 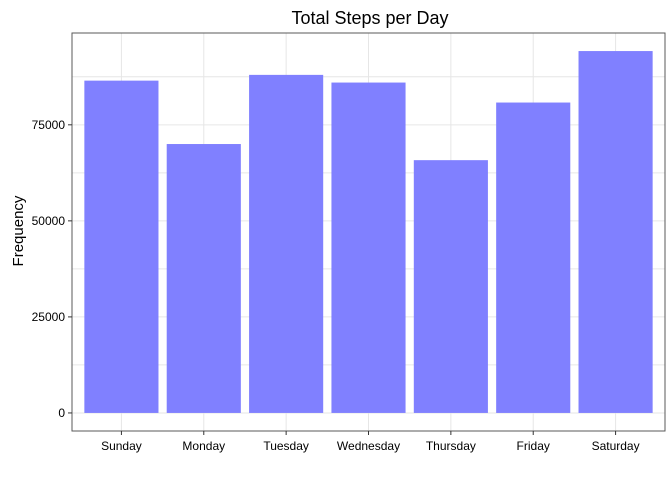 What do you see at coordinates (615, 232) in the screenshot?
I see `bar-saturday` at bounding box center [615, 232].